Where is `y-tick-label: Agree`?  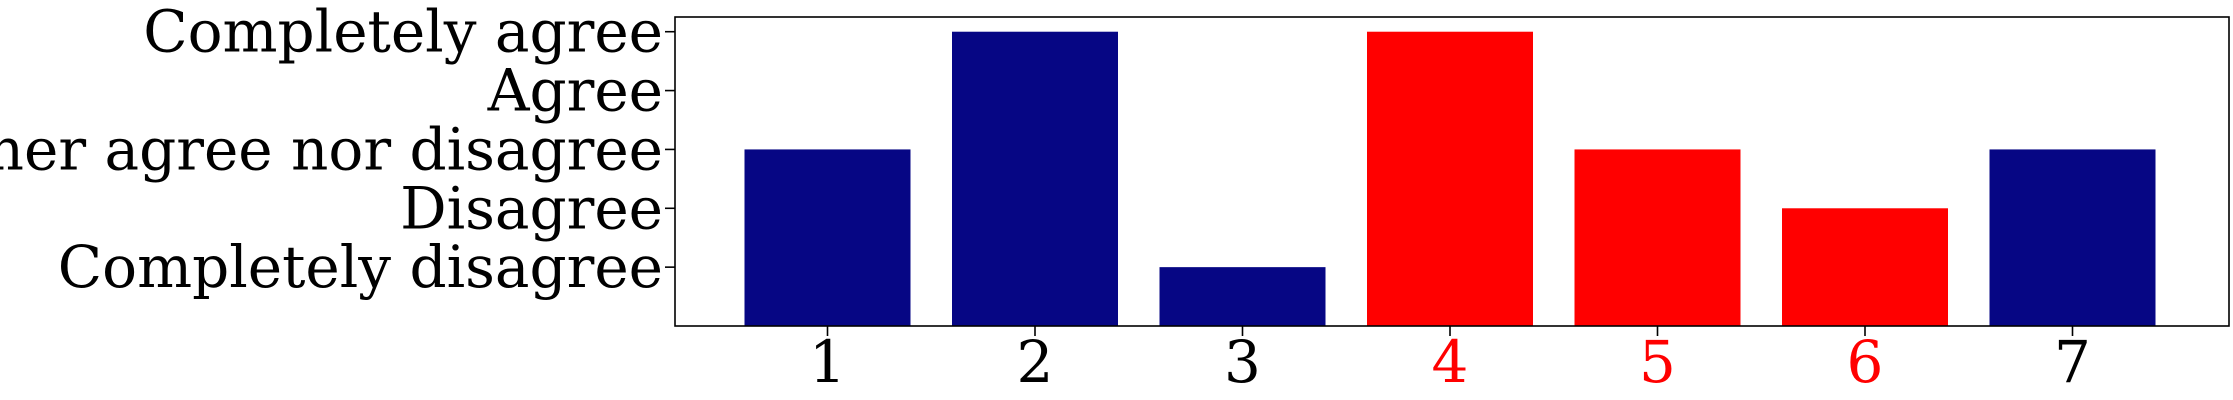
y-tick-label: Agree is located at coordinates (575, 91).